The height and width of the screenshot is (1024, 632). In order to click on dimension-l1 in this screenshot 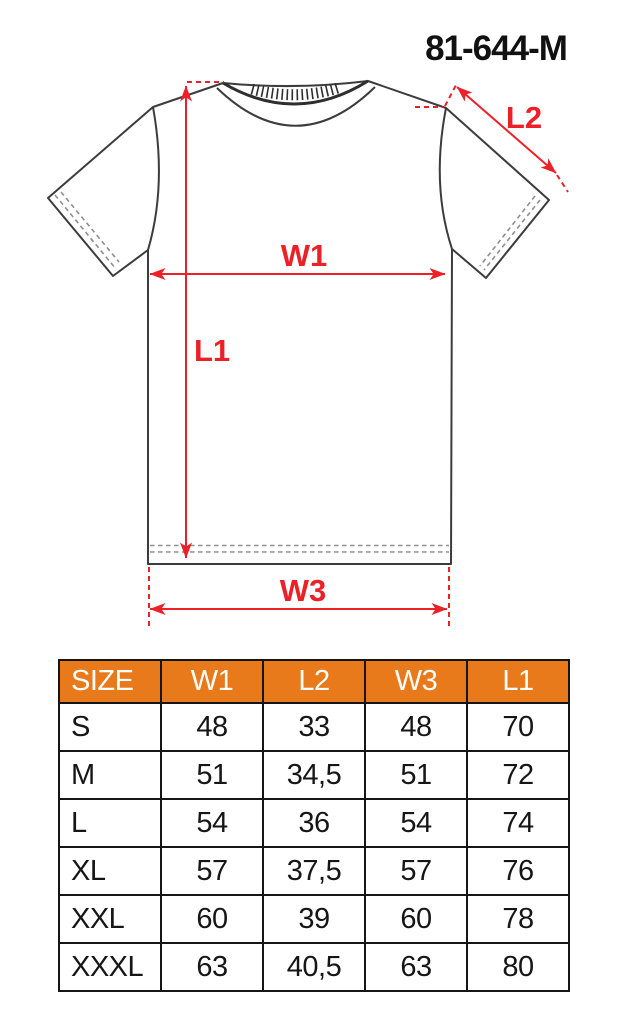, I will do `click(202, 320)`.